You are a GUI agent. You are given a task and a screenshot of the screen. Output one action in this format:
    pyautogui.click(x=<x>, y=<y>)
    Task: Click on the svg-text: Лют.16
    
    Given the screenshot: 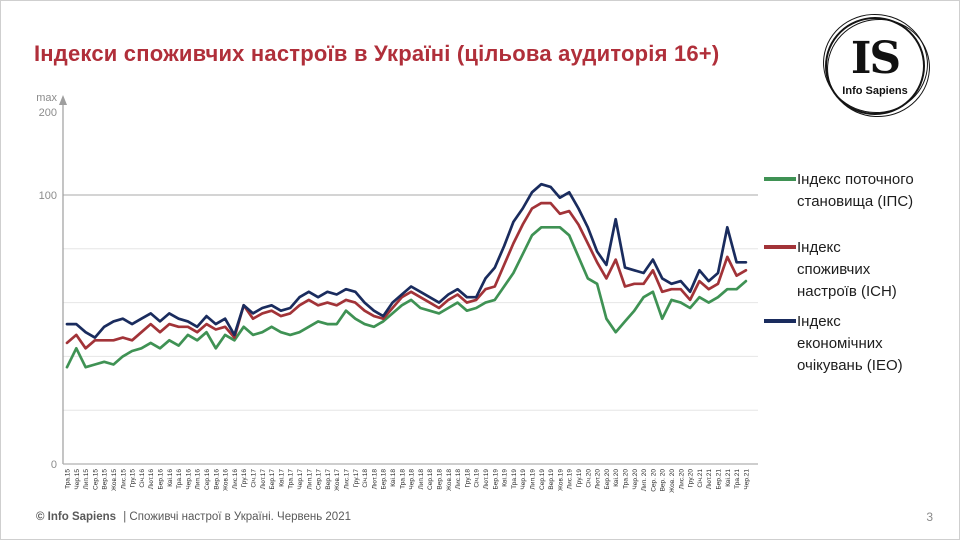 What is the action you would take?
    pyautogui.click(x=151, y=479)
    